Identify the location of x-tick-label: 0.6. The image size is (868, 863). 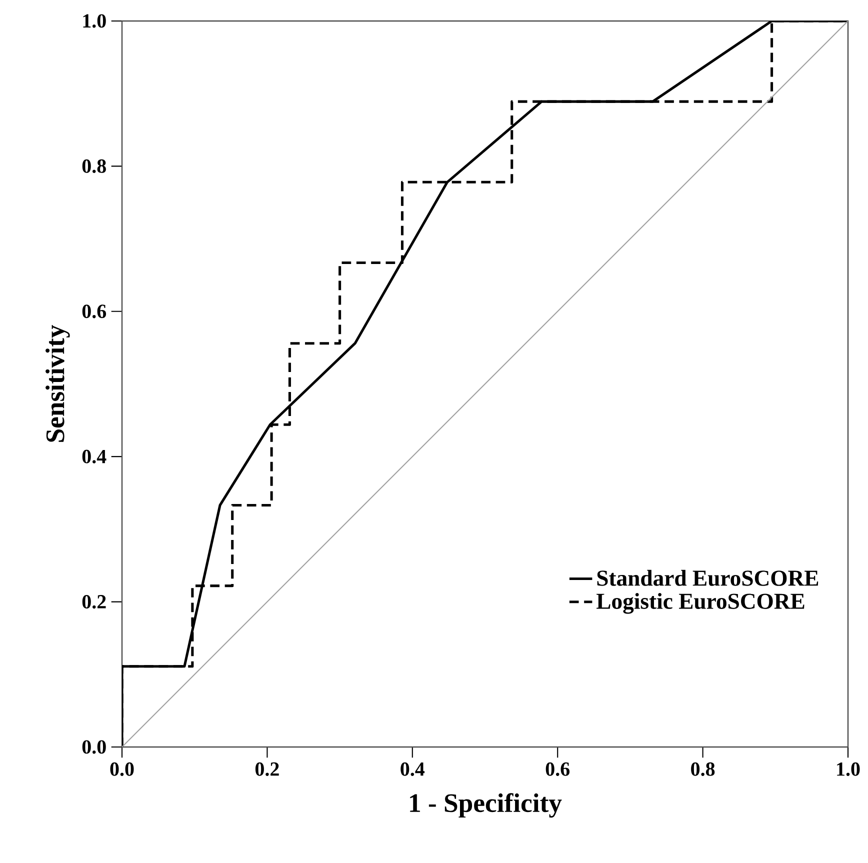
(558, 769).